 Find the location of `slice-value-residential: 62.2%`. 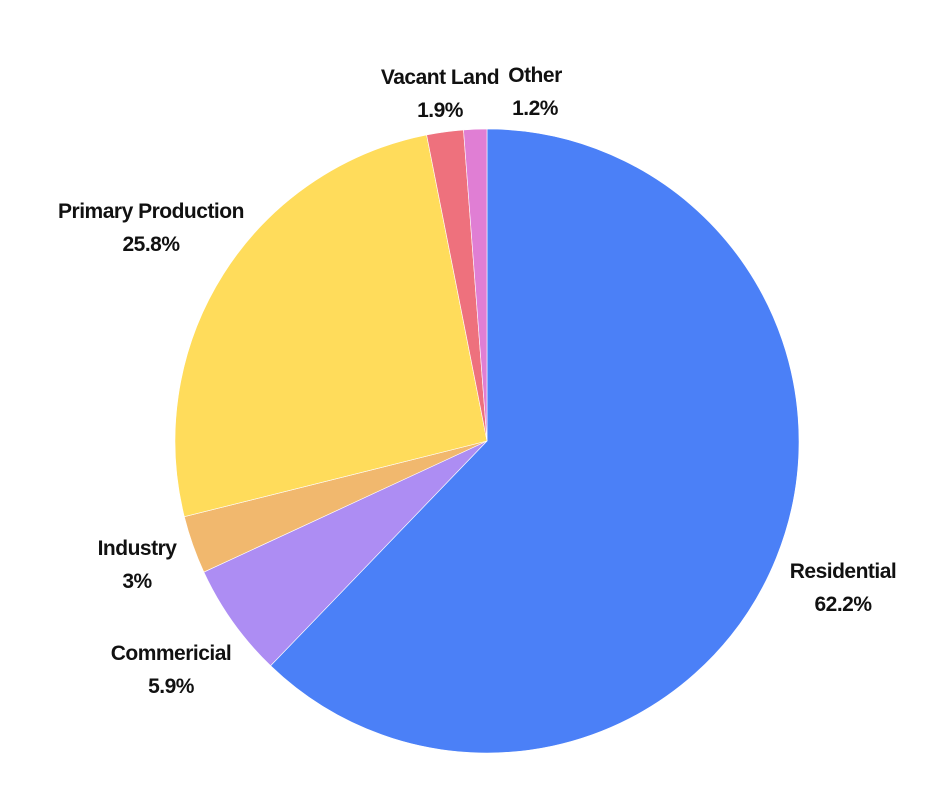

slice-value-residential: 62.2% is located at coordinates (843, 604).